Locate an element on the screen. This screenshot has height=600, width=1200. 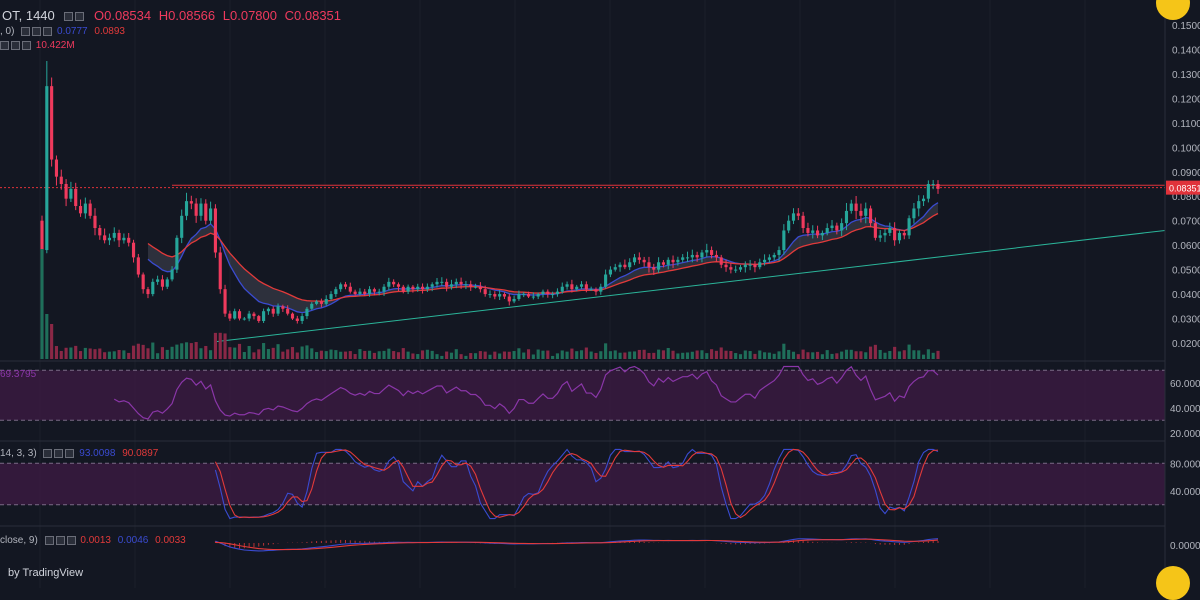
stochastic-d-line is located at coordinates (576, 483).